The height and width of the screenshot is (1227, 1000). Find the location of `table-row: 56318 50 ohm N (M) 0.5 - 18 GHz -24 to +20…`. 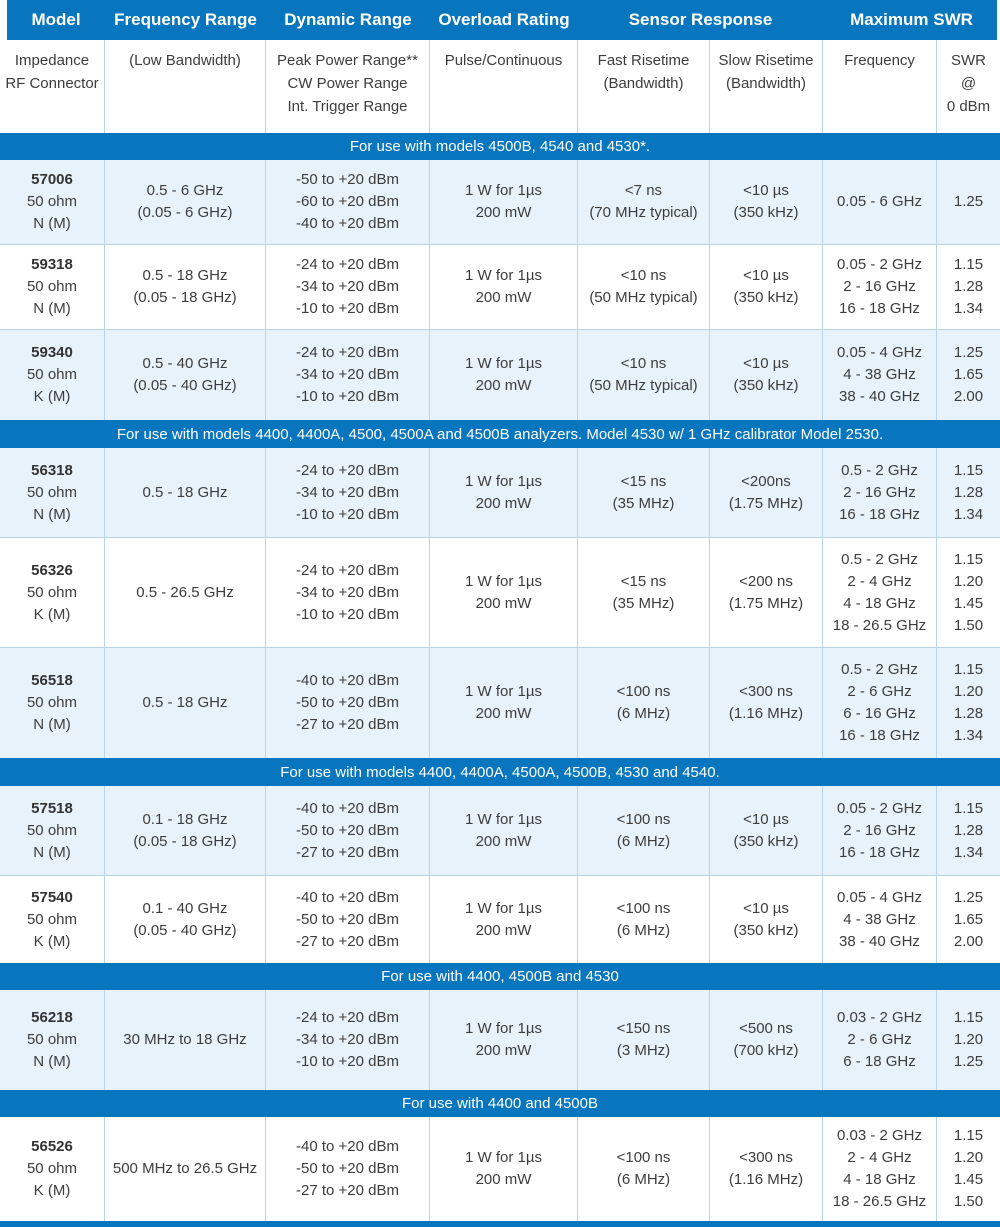

table-row: 56318 50 ohm N (M) 0.5 - 18 GHz -24 to +20… is located at coordinates (500, 493).